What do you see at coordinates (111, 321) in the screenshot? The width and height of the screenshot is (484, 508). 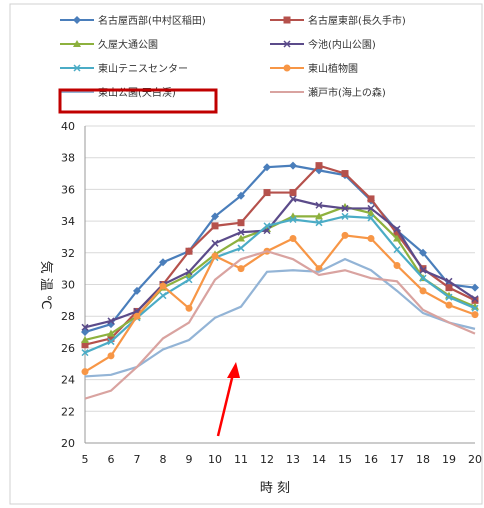 I see `point-3-1-b` at bounding box center [111, 321].